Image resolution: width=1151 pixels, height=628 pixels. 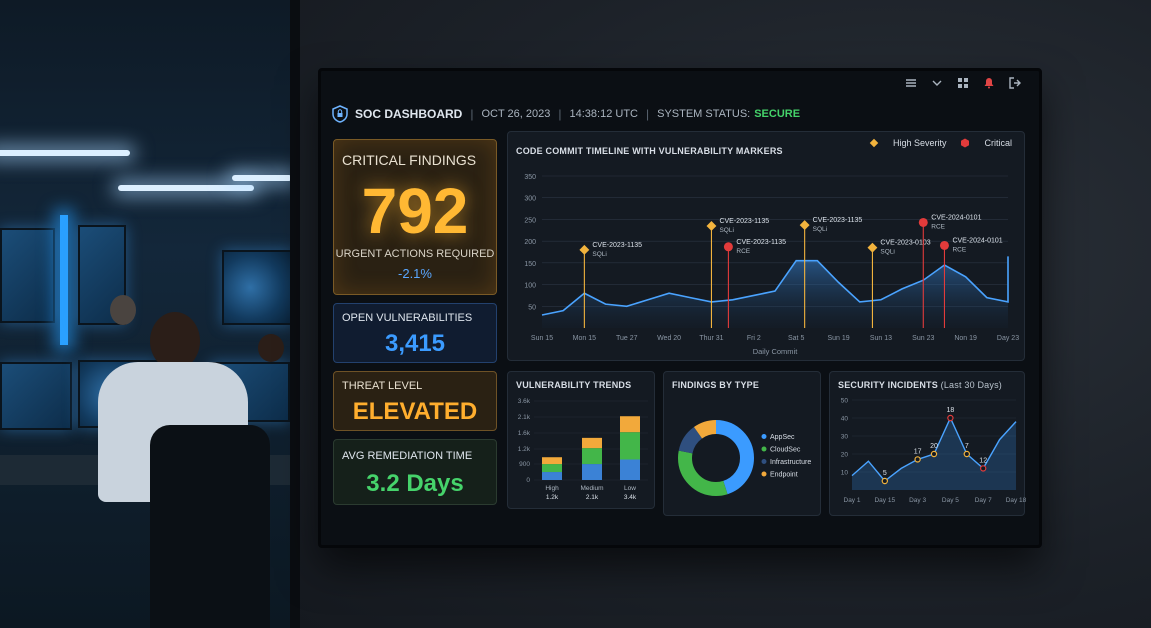 What do you see at coordinates (415, 472) in the screenshot?
I see `remediation-time-card: AVG REMEDIATION TIME 3.2 Days` at bounding box center [415, 472].